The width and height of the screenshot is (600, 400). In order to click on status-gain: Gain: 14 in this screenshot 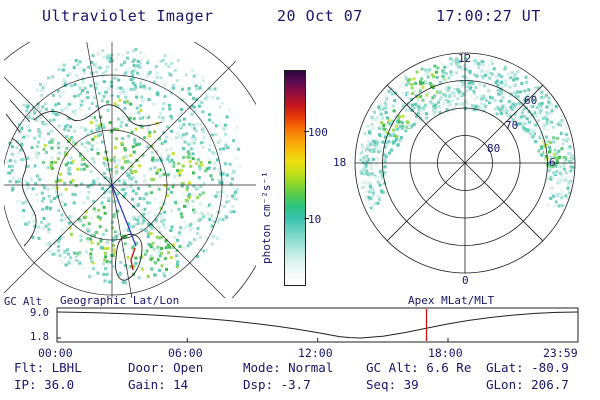, I will do `click(158, 384)`.